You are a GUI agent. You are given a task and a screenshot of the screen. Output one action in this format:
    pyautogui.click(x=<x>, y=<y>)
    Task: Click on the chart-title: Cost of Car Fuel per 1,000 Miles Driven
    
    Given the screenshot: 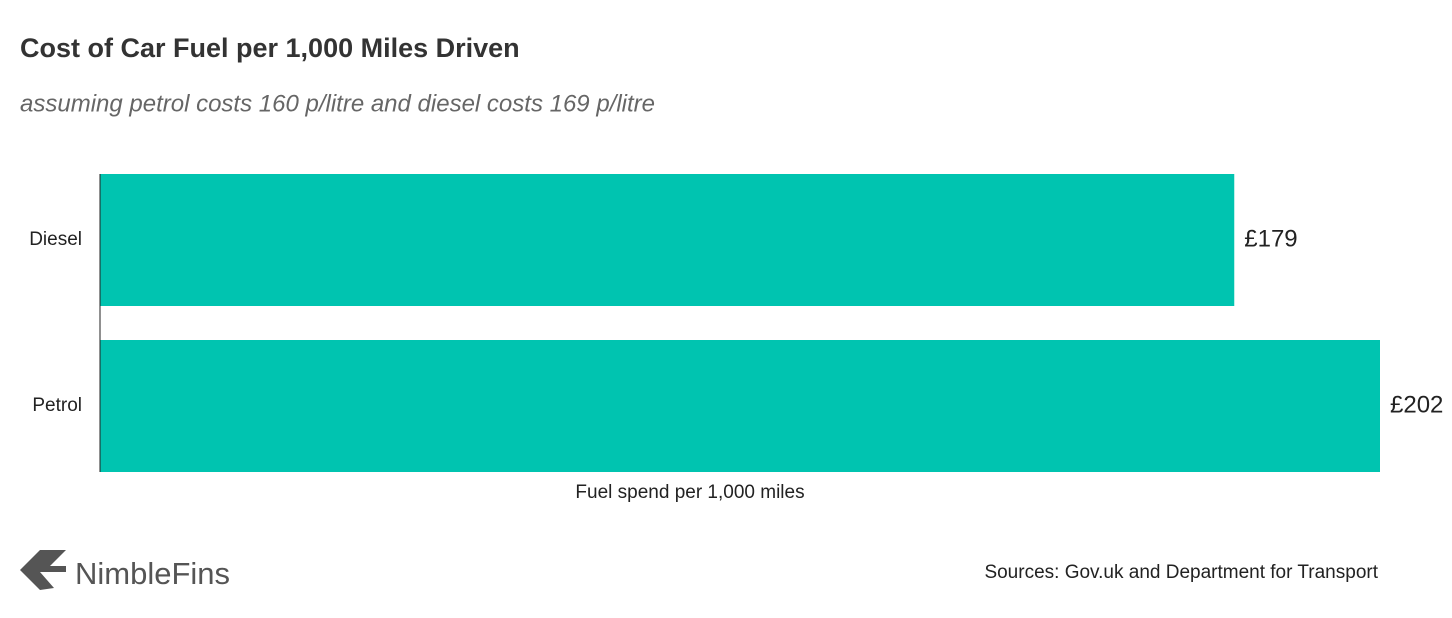 What is the action you would take?
    pyautogui.click(x=270, y=48)
    